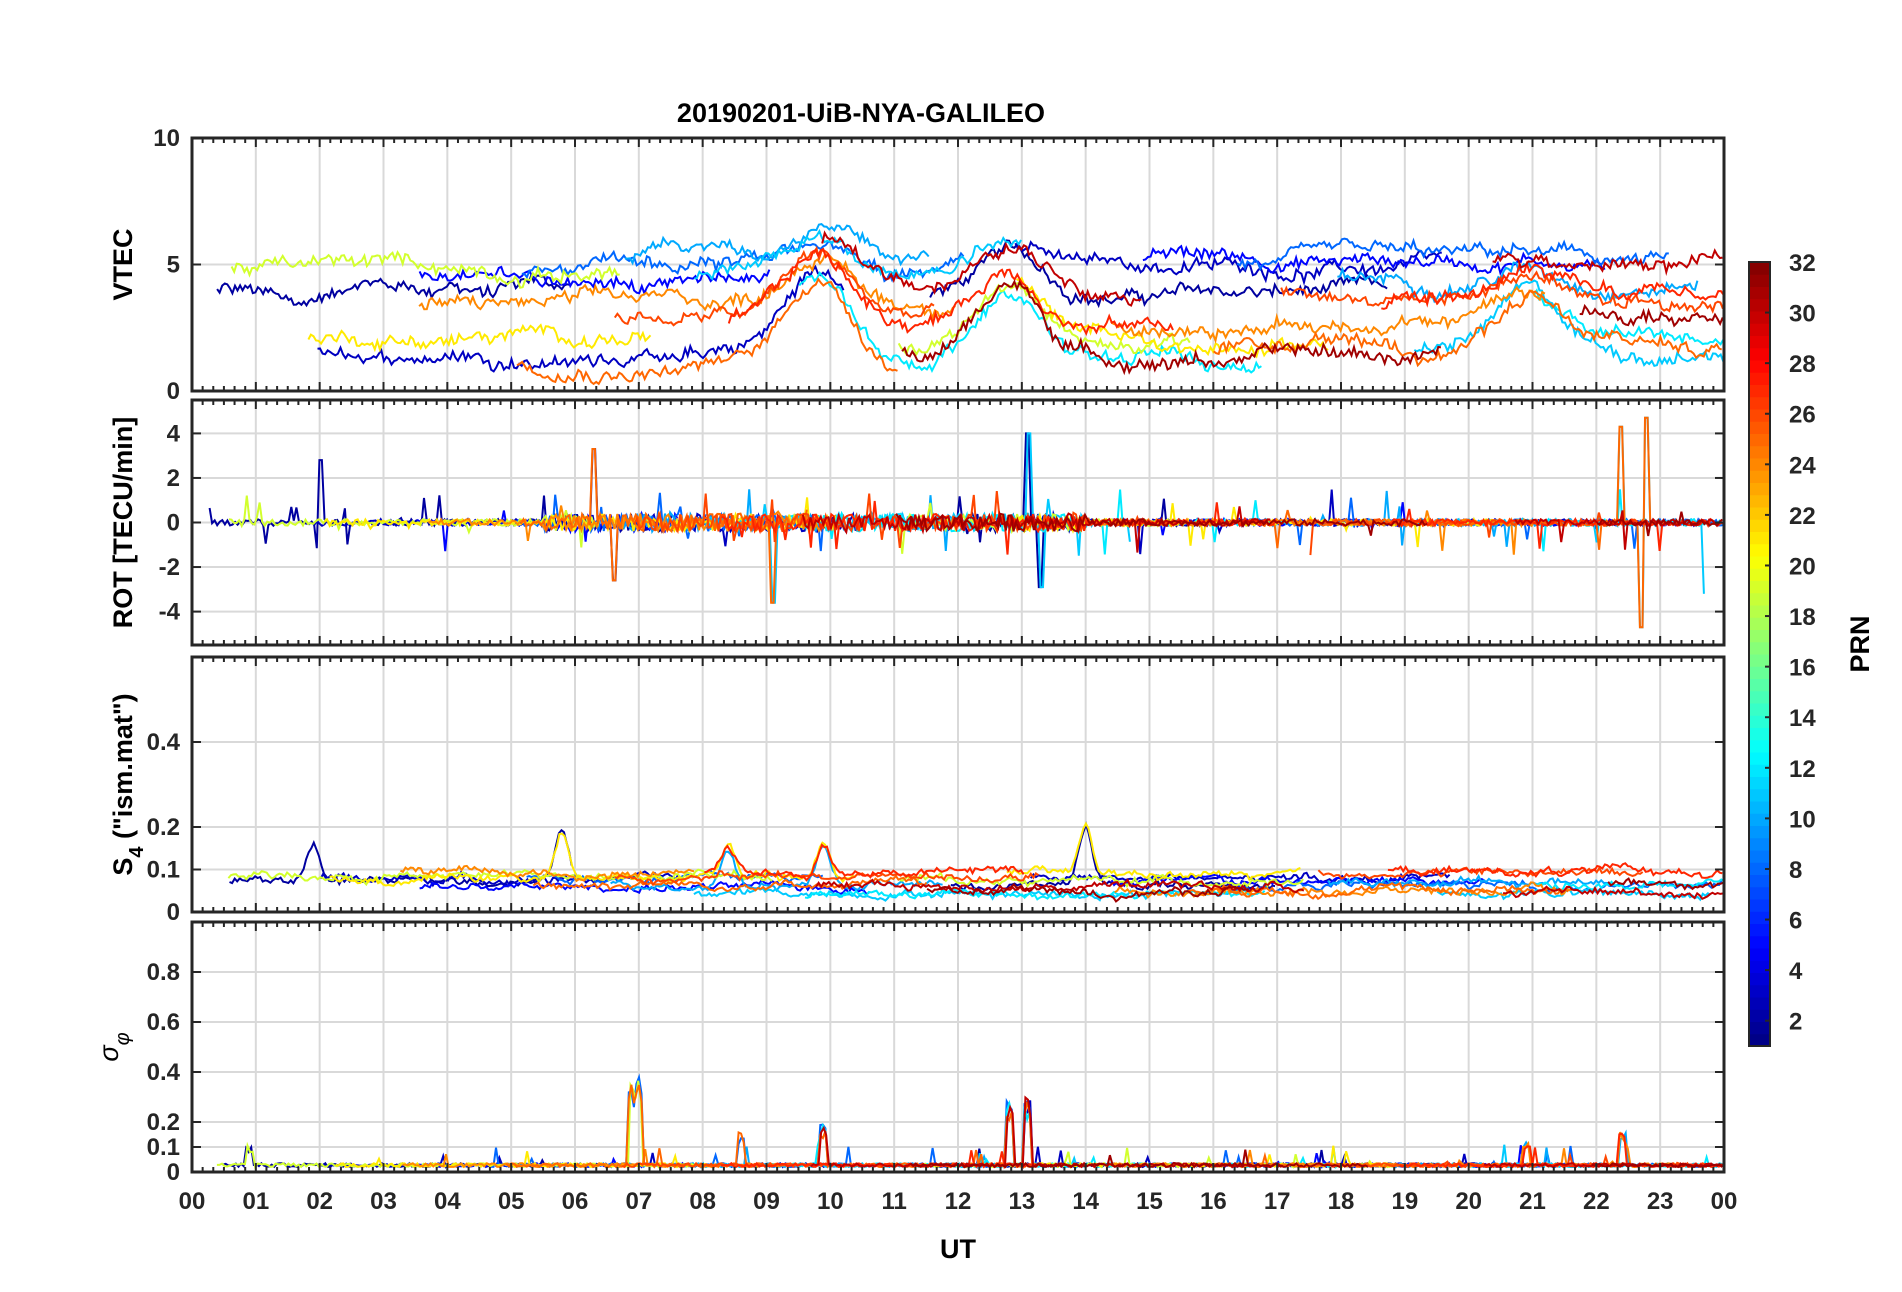 Image resolution: width=1902 pixels, height=1292 pixels. I want to click on x-tick-label: 06, so click(575, 1201).